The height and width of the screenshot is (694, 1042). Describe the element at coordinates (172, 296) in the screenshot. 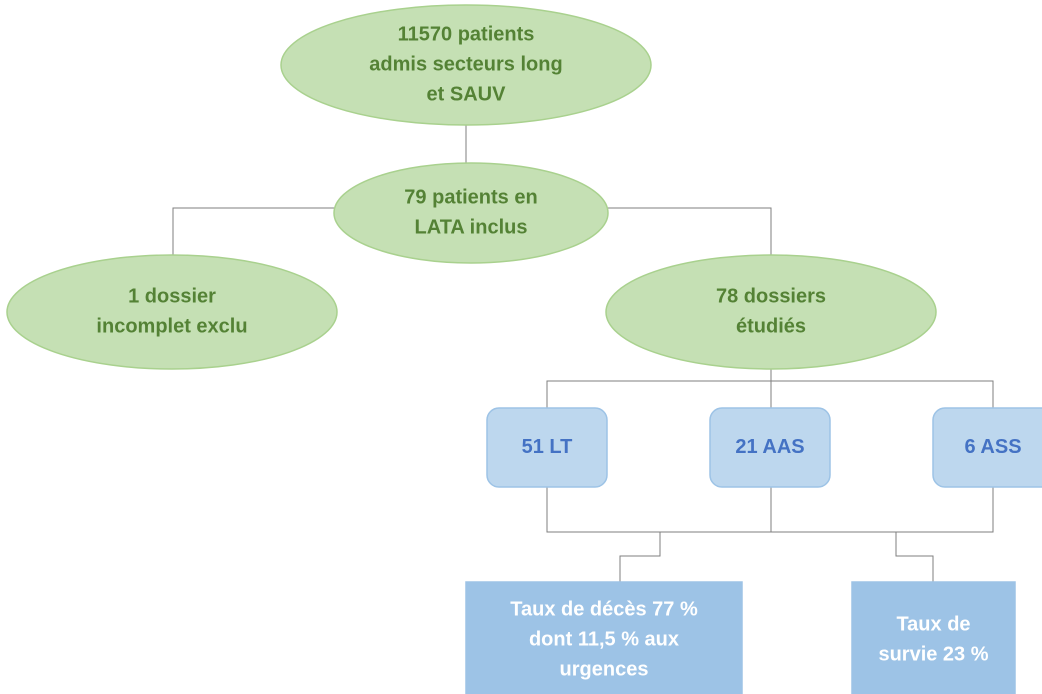

I see `node-label: 1 dossier` at that location.